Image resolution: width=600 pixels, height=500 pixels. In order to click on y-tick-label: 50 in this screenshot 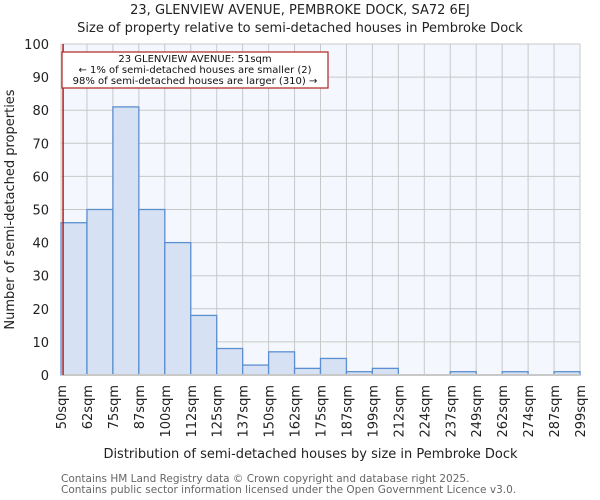, I will do `click(40, 211)`.